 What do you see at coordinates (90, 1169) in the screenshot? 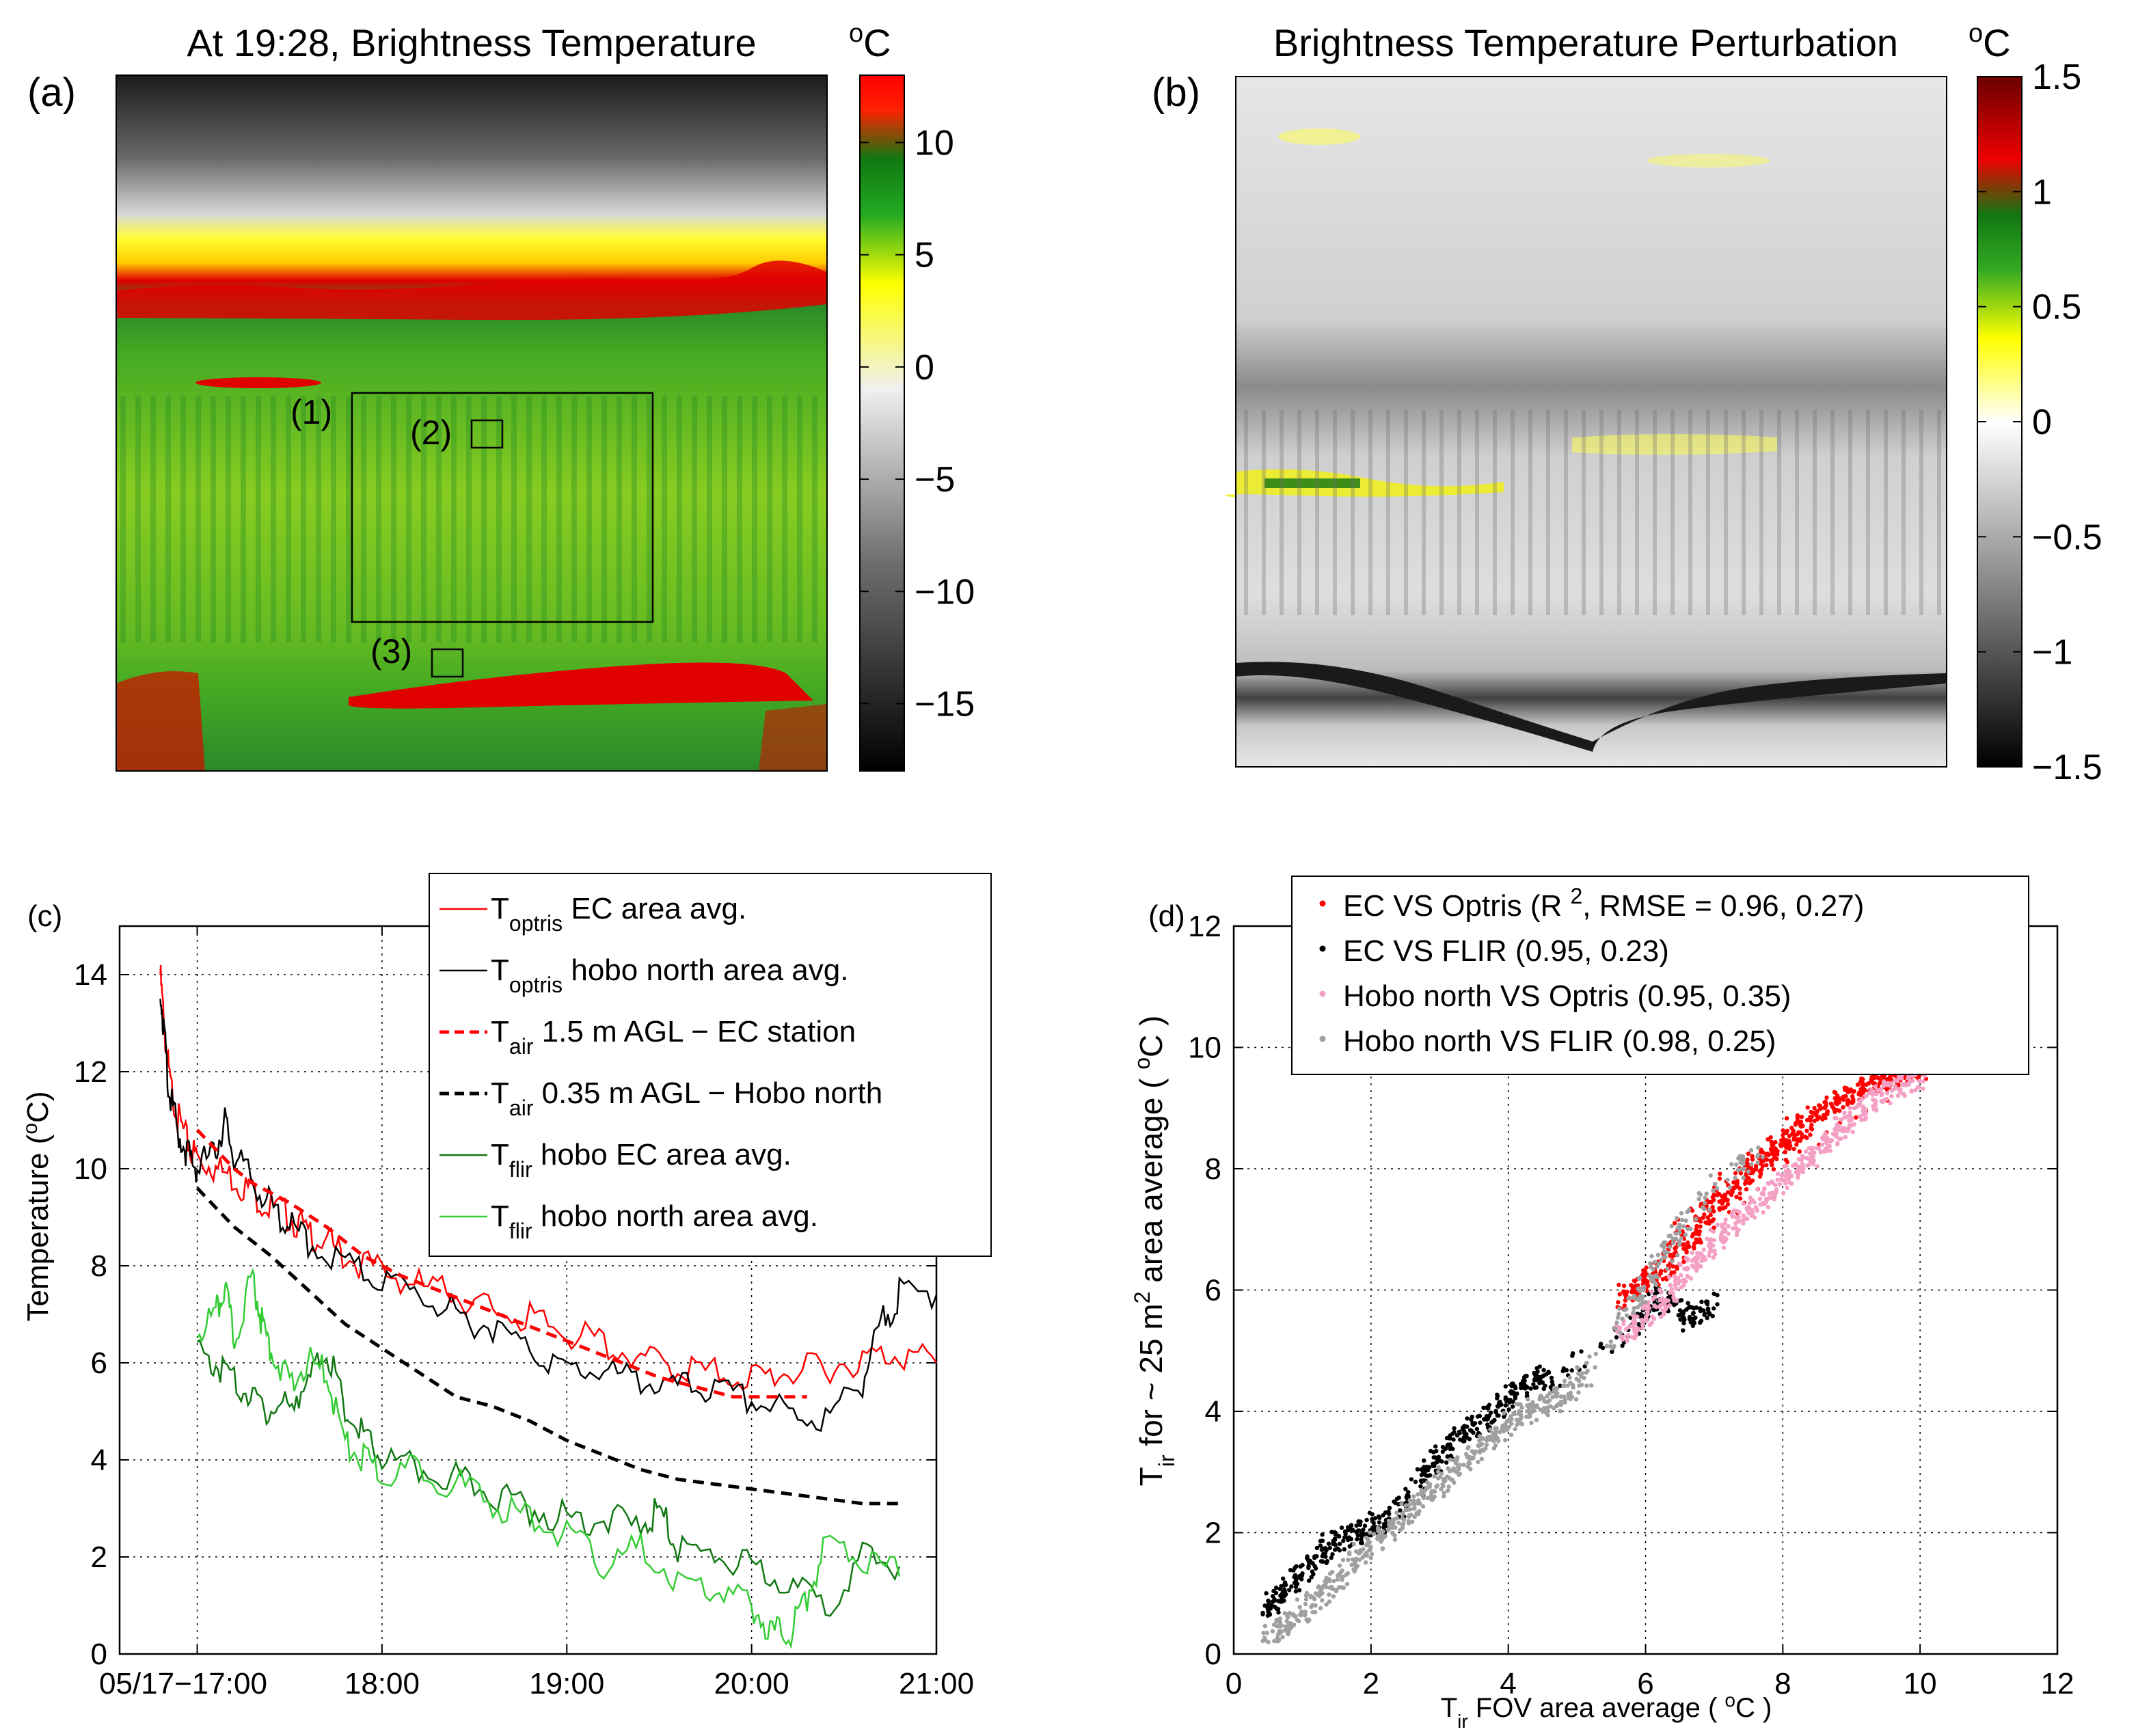
I see `y-tick-label: 10` at bounding box center [90, 1169].